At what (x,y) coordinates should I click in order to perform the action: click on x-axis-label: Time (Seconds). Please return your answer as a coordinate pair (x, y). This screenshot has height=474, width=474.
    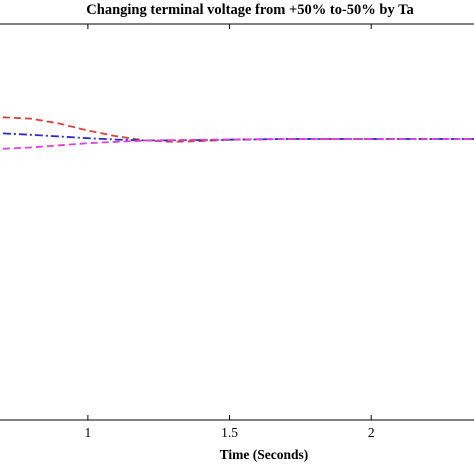
    Looking at the image, I should click on (264, 454).